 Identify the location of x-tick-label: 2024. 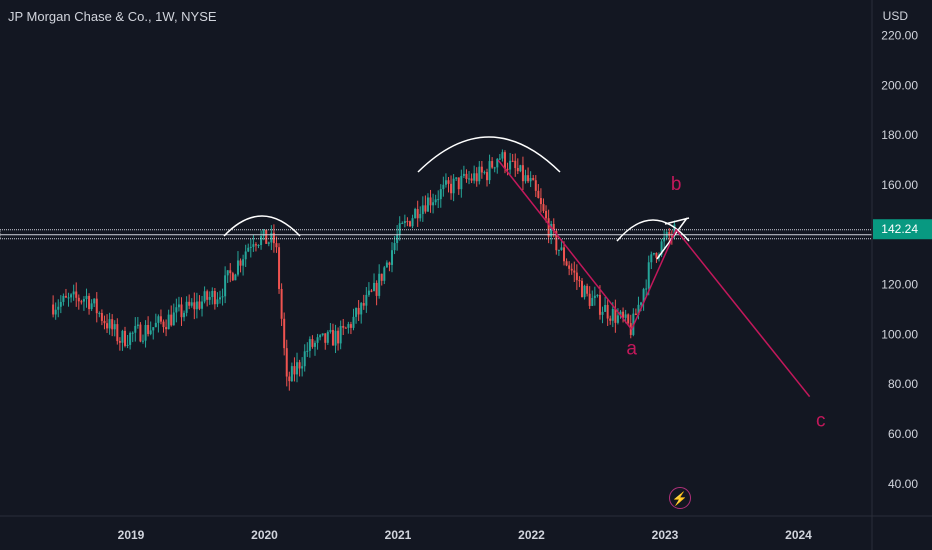
(798, 535).